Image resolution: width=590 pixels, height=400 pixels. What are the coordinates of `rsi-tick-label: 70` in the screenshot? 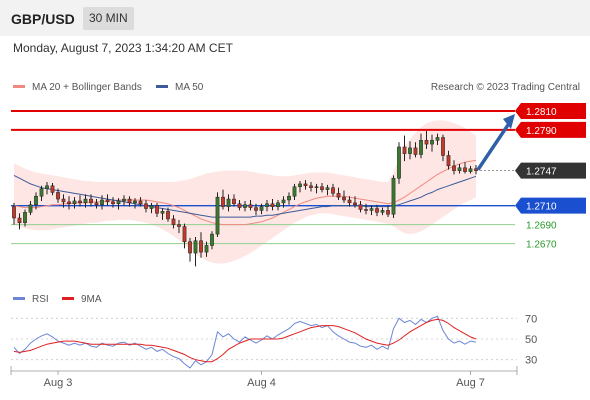 It's located at (531, 319).